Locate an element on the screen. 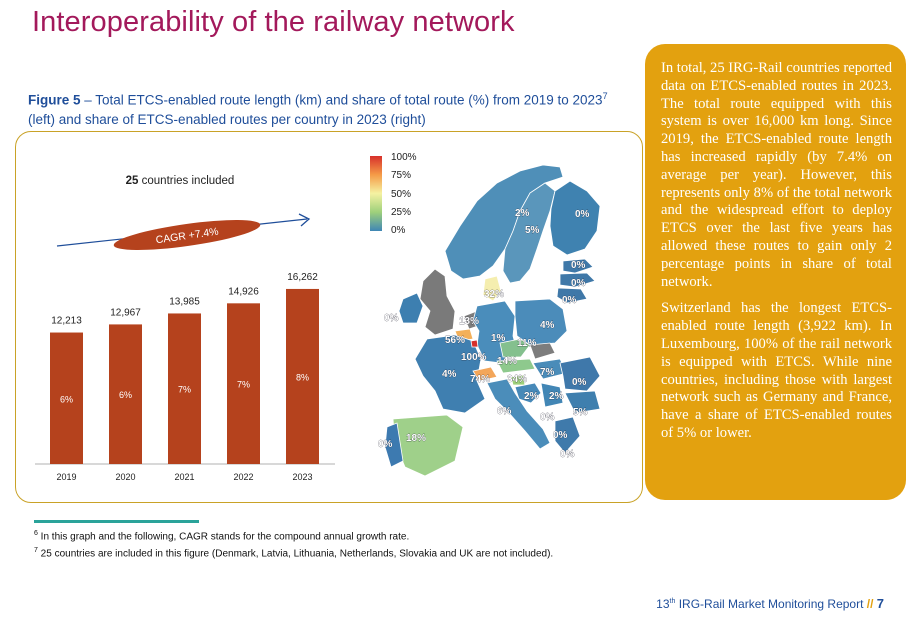  bar-2020 is located at coordinates (125, 394).